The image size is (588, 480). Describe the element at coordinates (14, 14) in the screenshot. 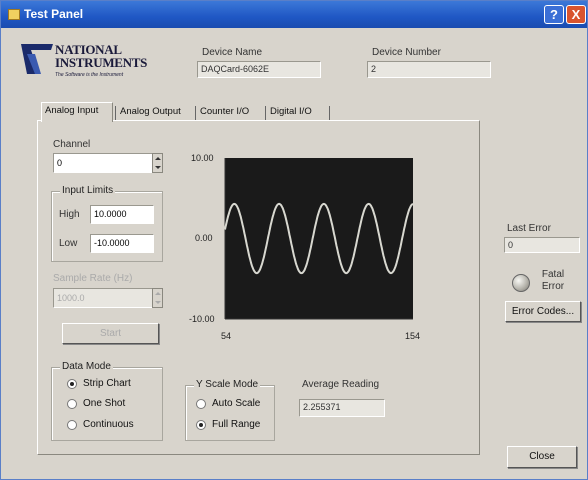

I see `app-icon` at that location.